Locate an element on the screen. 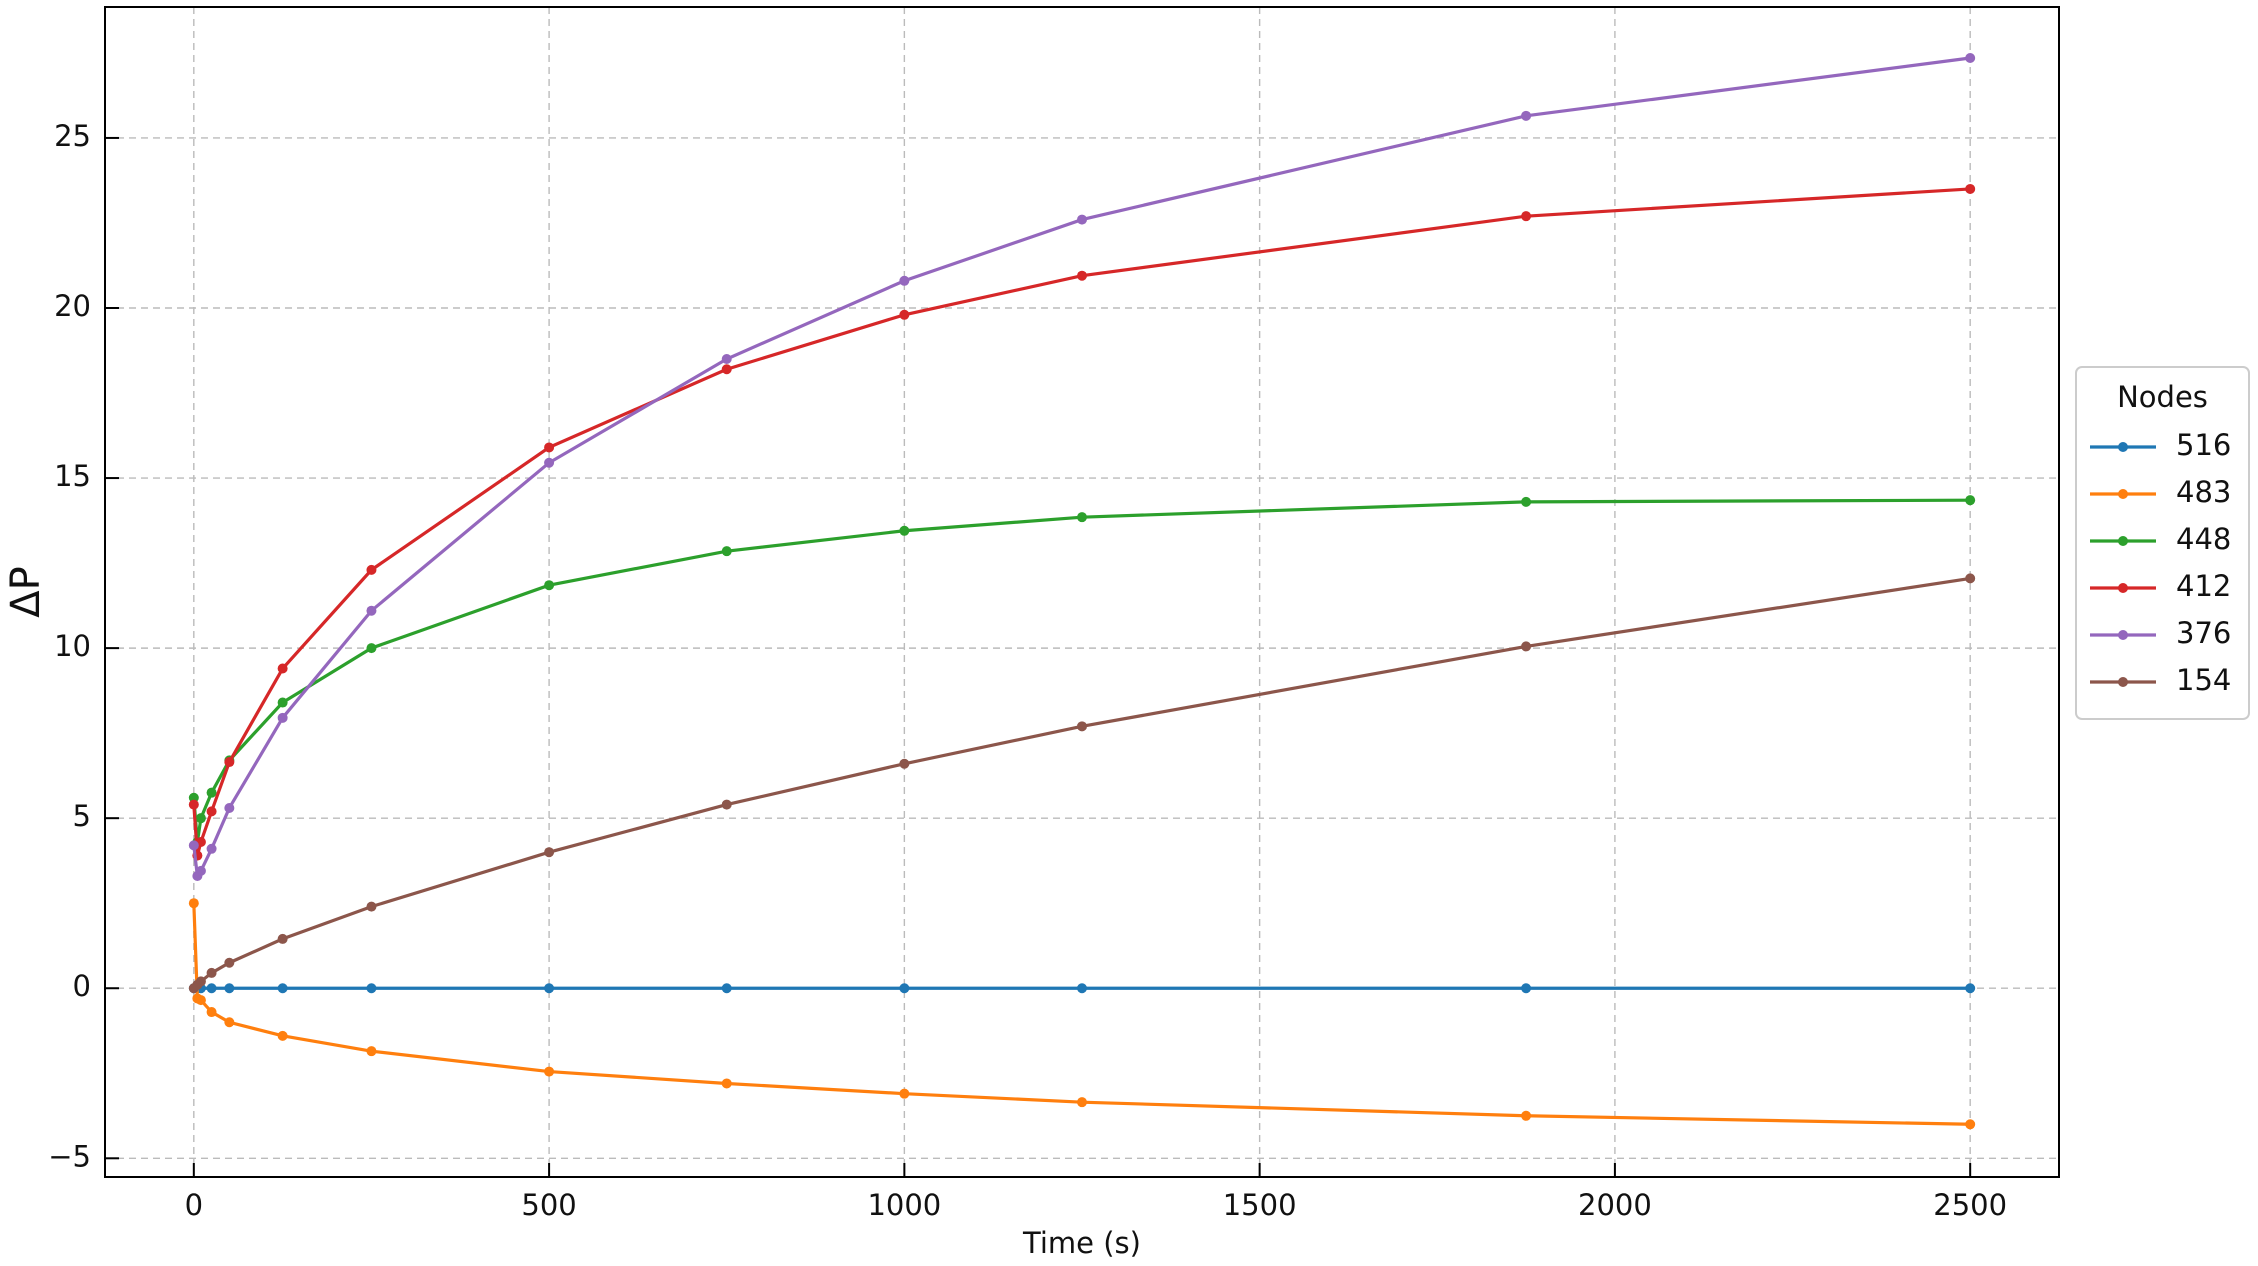  y-tick-label: 0 is located at coordinates (82, 986).